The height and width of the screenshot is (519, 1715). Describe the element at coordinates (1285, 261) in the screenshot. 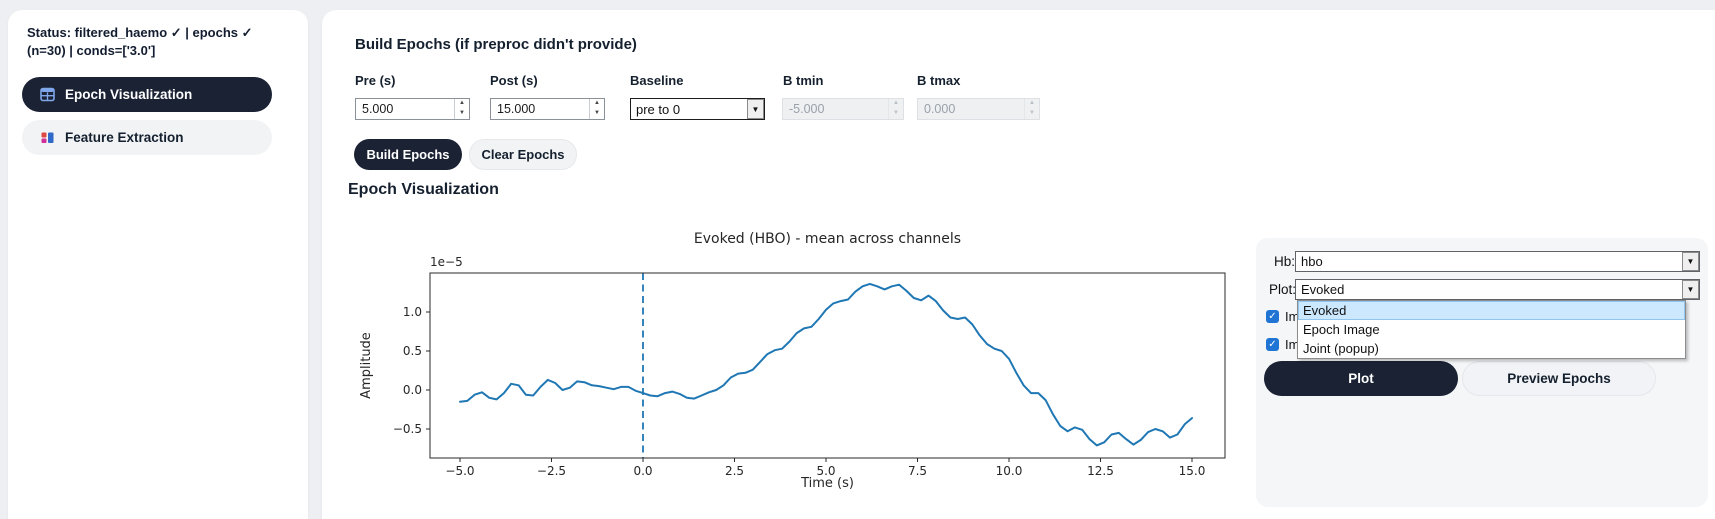

I see `hb-label: Hb:` at that location.